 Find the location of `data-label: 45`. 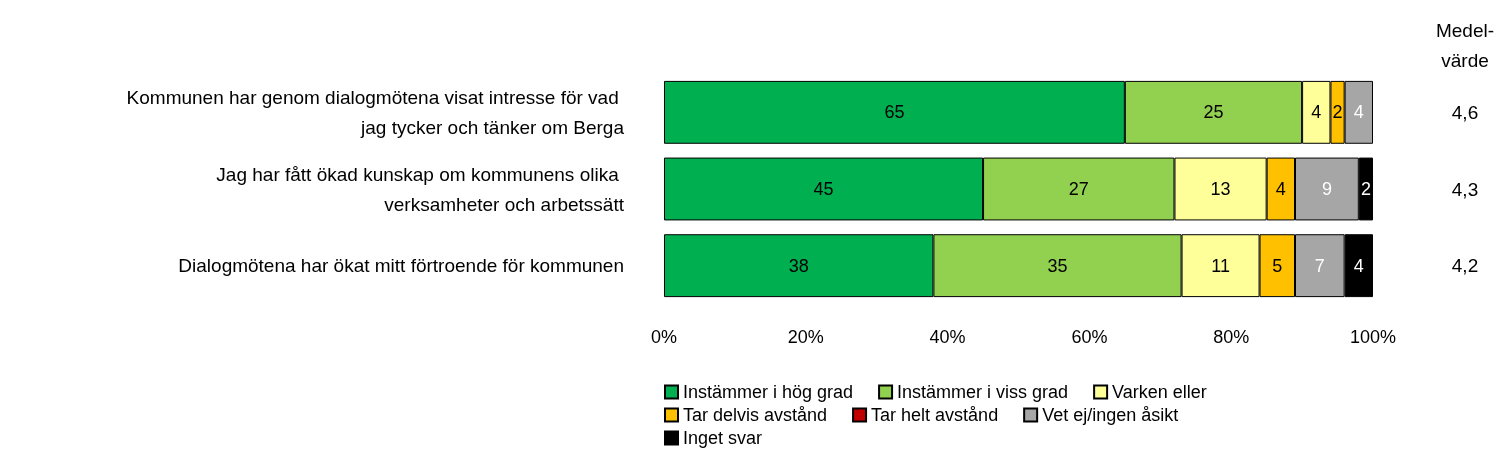

data-label: 45 is located at coordinates (823, 189).